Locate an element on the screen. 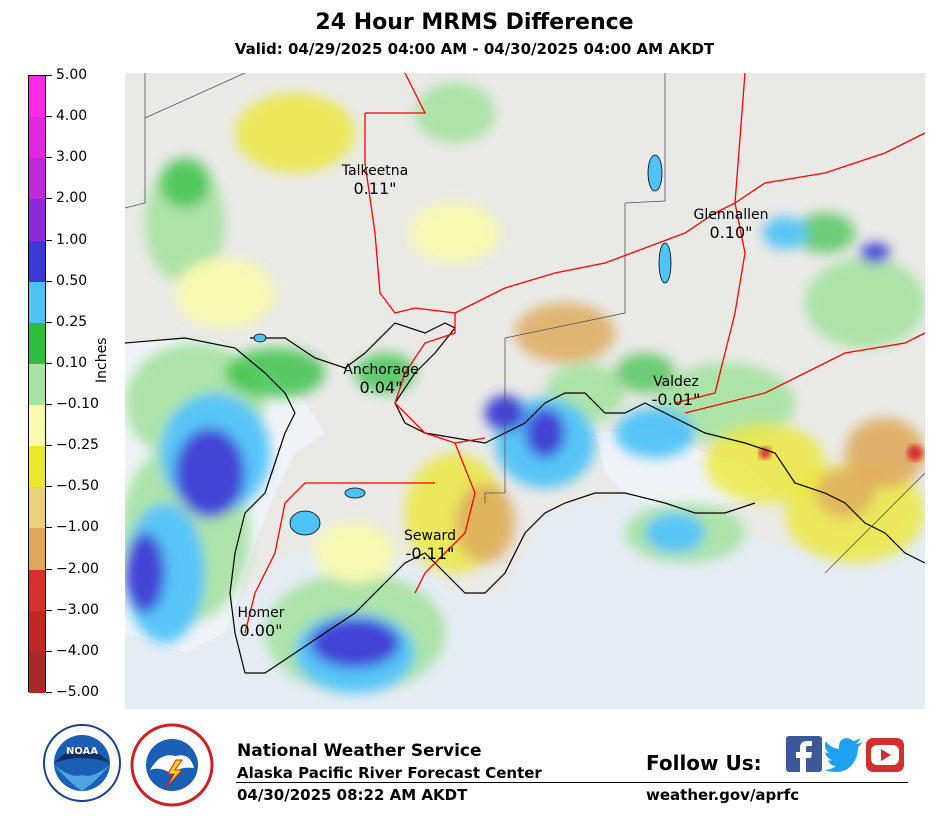 The image size is (949, 835). noaa-logo-icon: NOAA is located at coordinates (82, 763).